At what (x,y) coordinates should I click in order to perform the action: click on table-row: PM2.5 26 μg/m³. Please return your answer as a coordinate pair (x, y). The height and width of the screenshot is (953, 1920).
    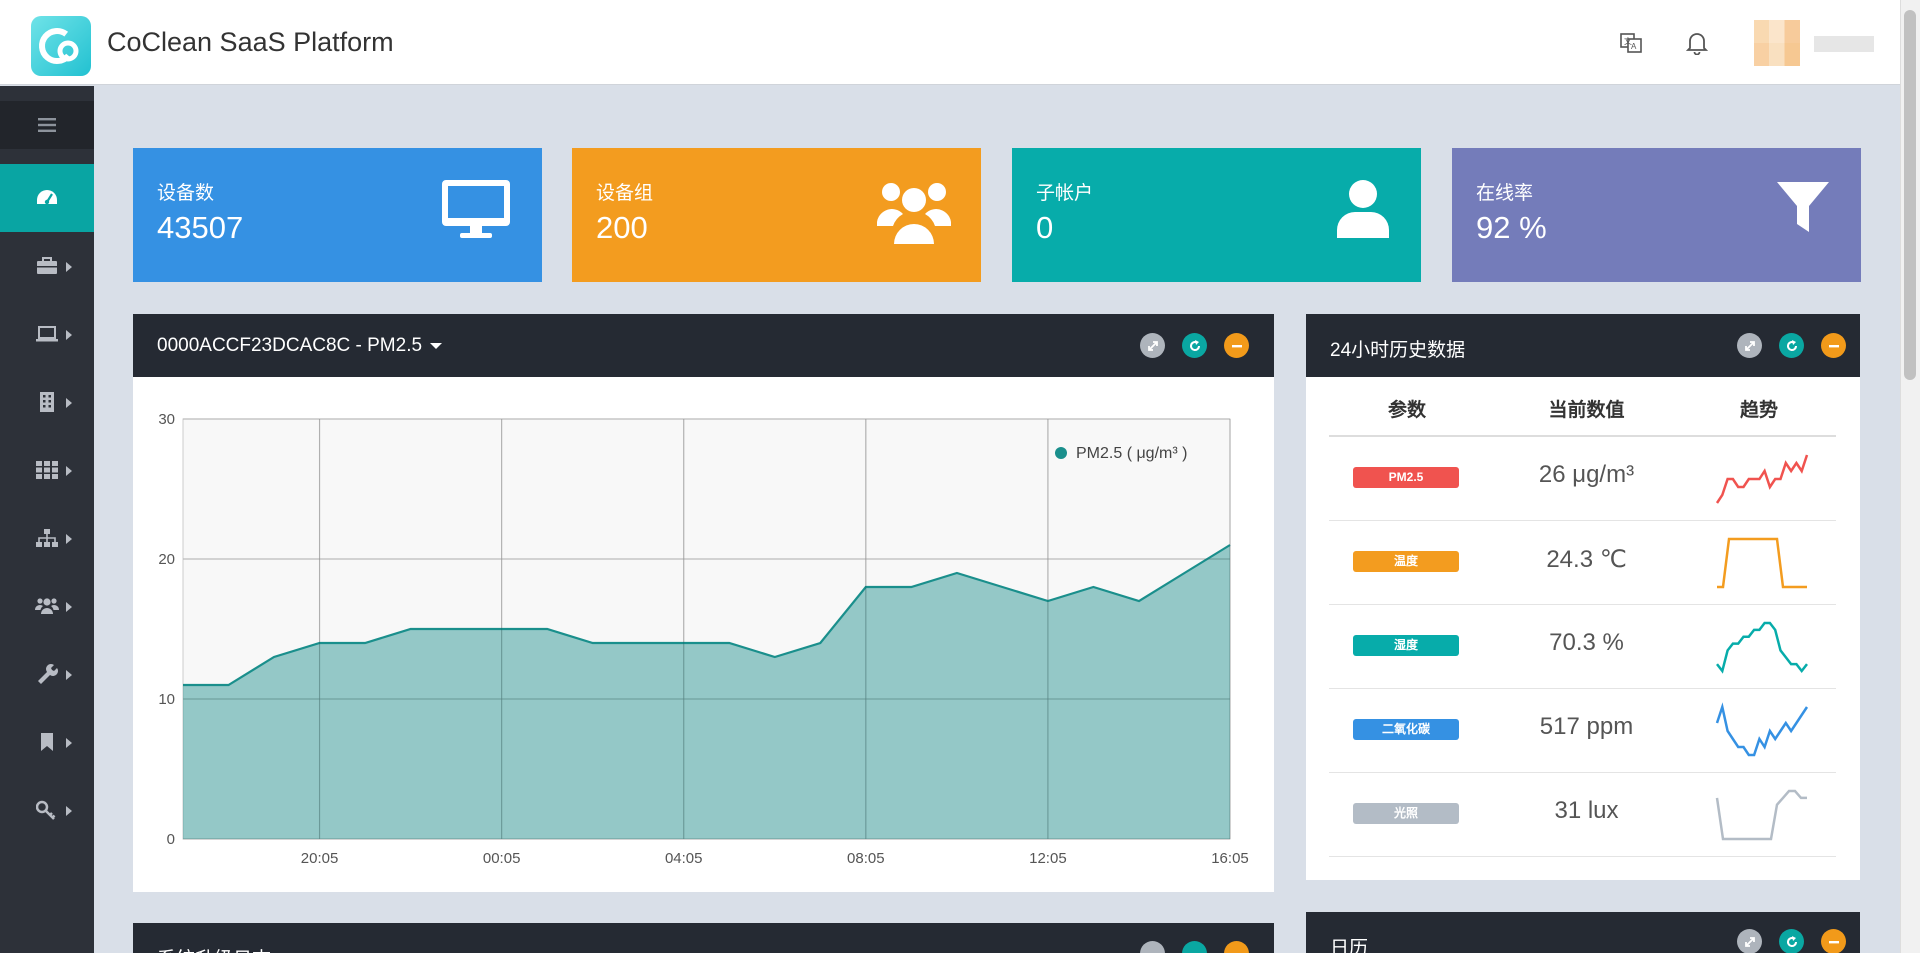
    Looking at the image, I should click on (1582, 479).